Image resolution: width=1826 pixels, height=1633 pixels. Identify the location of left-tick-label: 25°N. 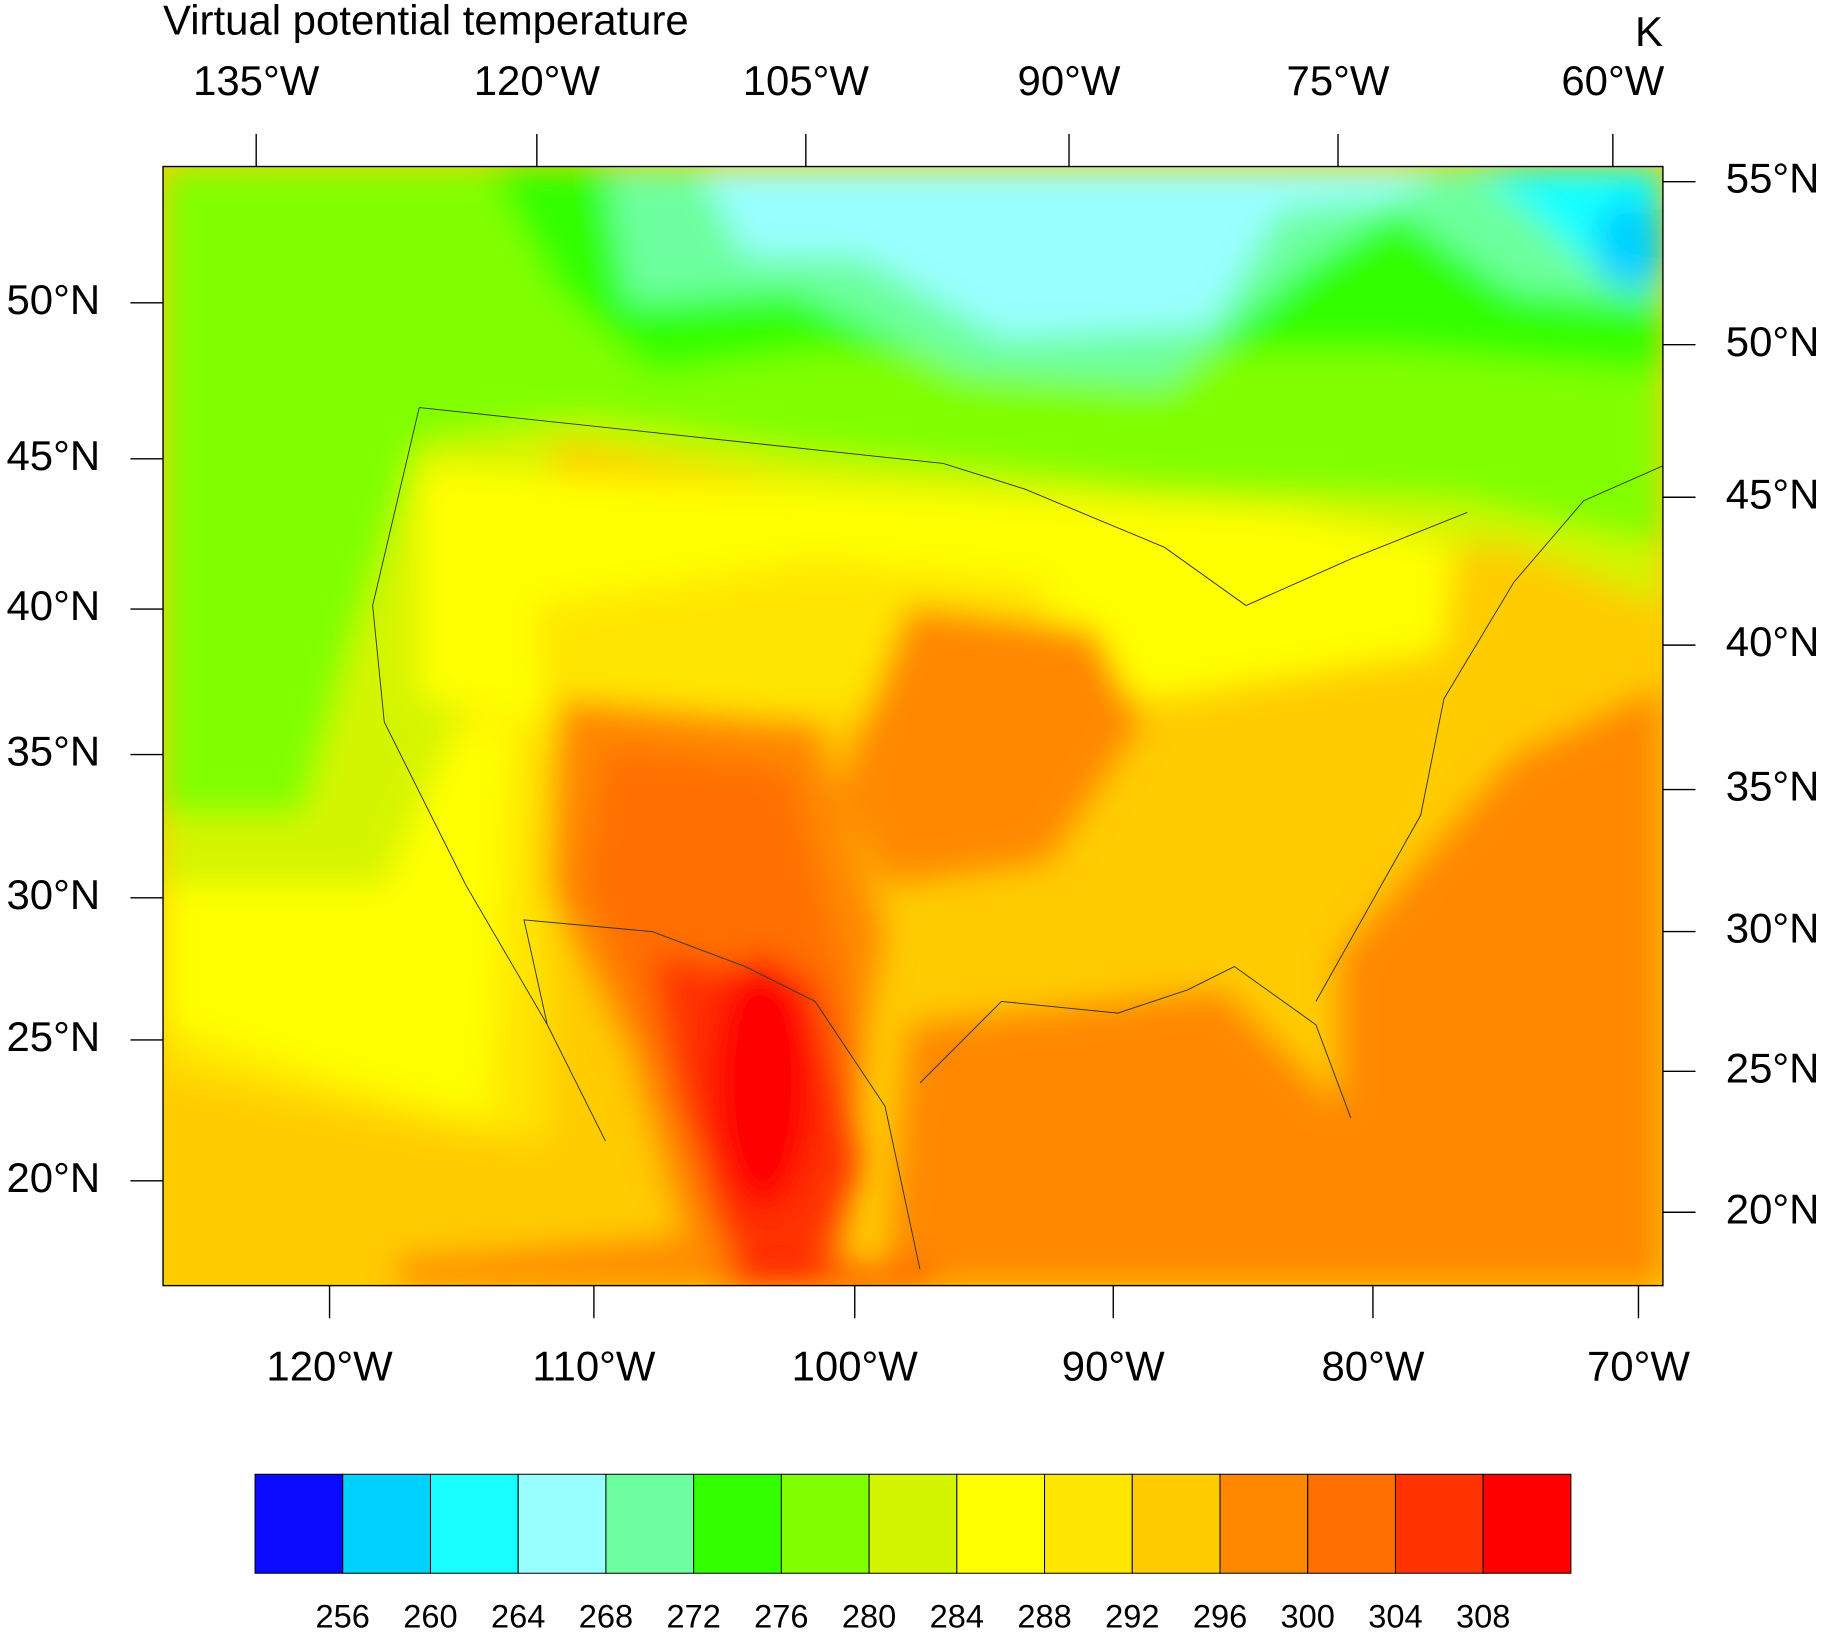
(54, 1036).